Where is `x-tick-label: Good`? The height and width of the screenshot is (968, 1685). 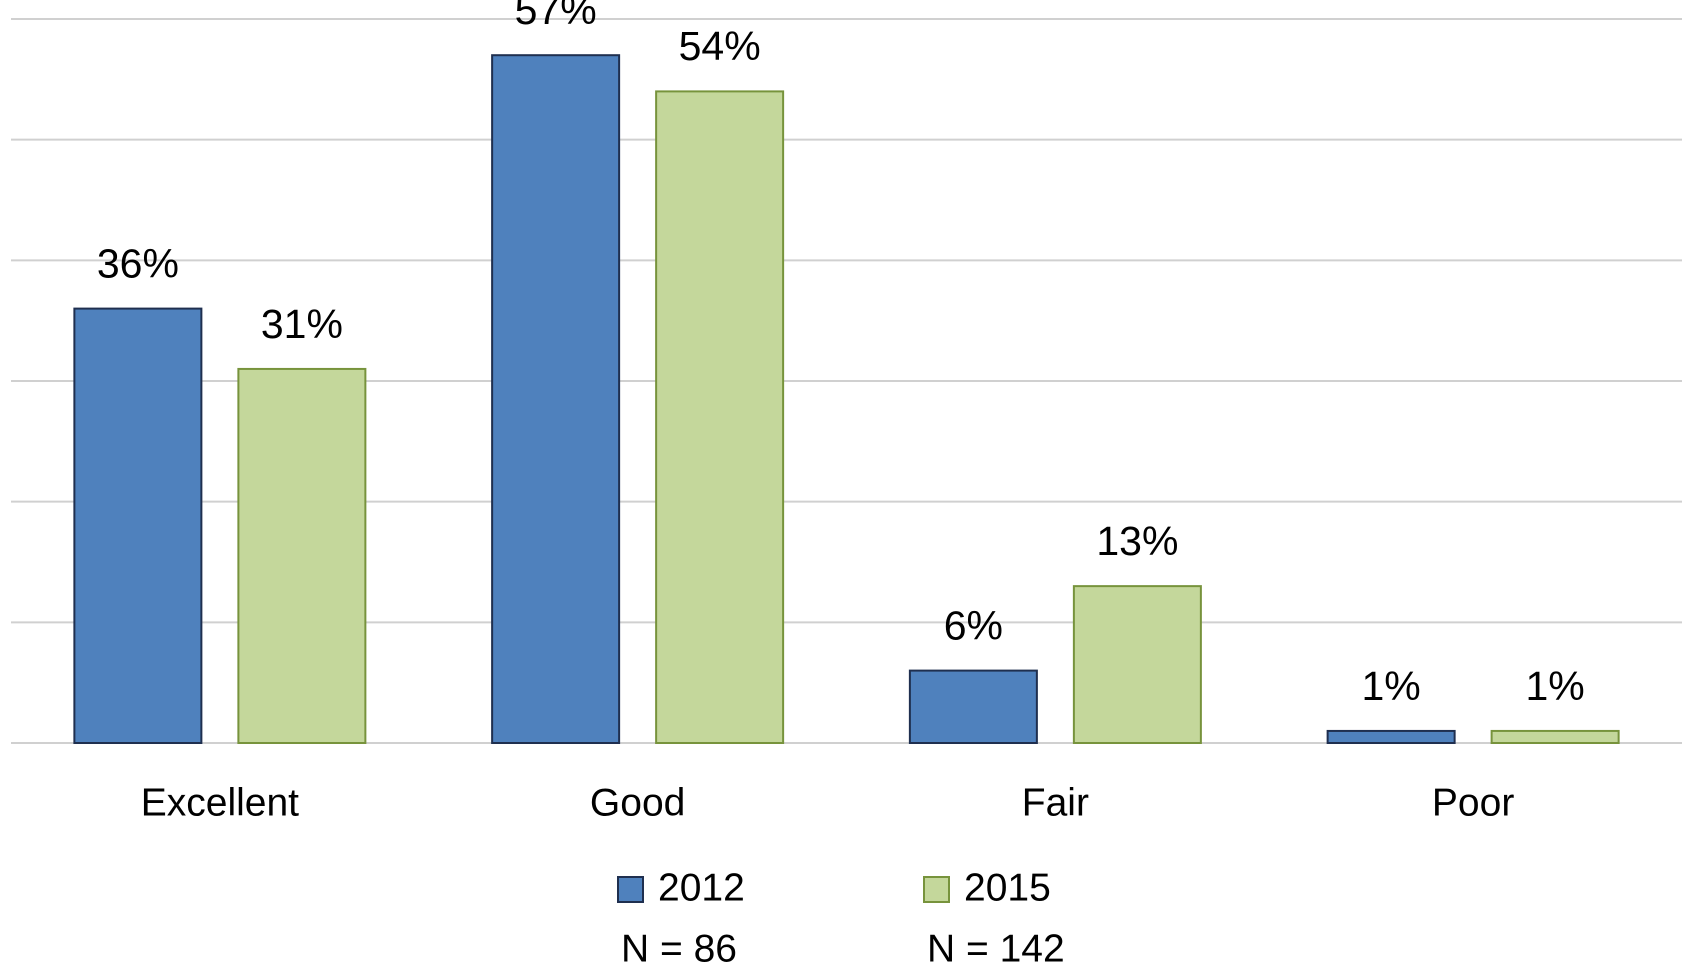
x-tick-label: Good is located at coordinates (637, 802).